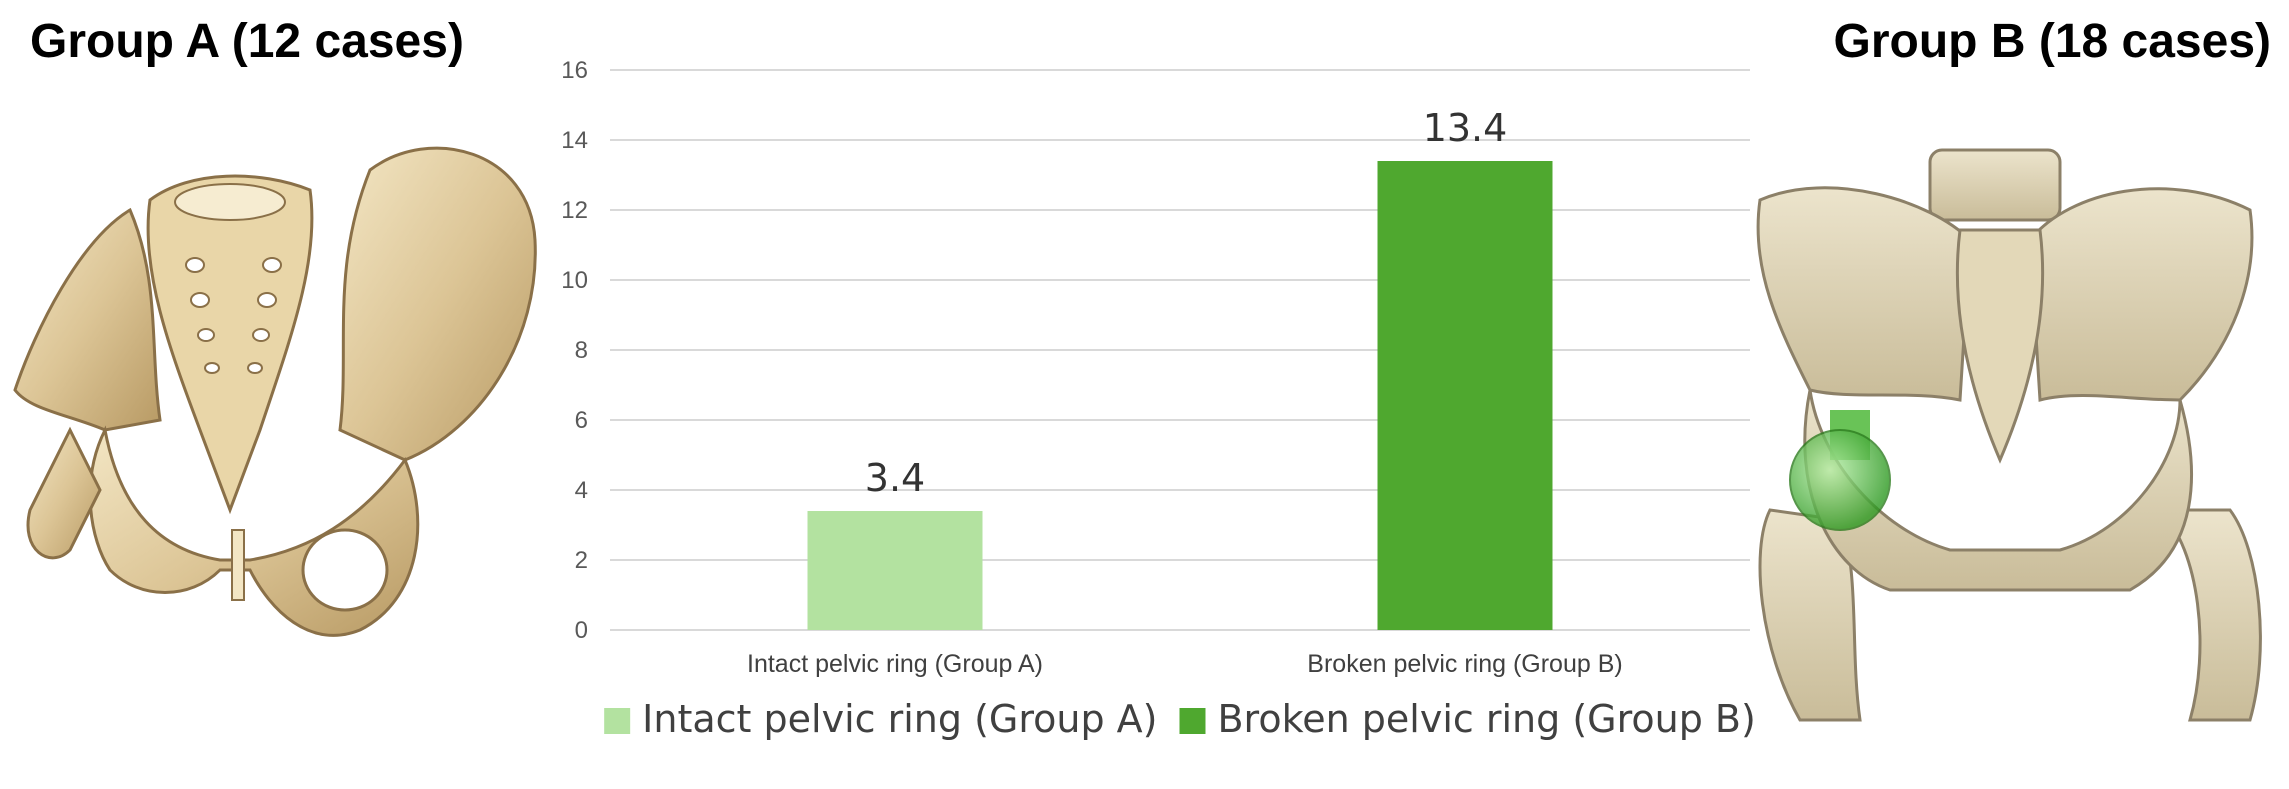 This screenshot has height=789, width=2289. I want to click on y-tick-label: 2, so click(581, 560).